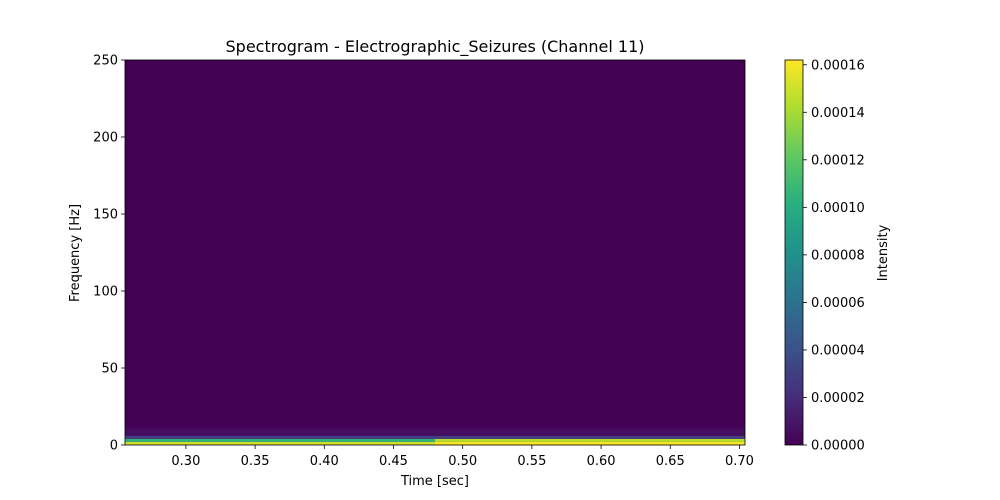 The image size is (1000, 500). I want to click on x-tick-label: 0.45, so click(393, 461).